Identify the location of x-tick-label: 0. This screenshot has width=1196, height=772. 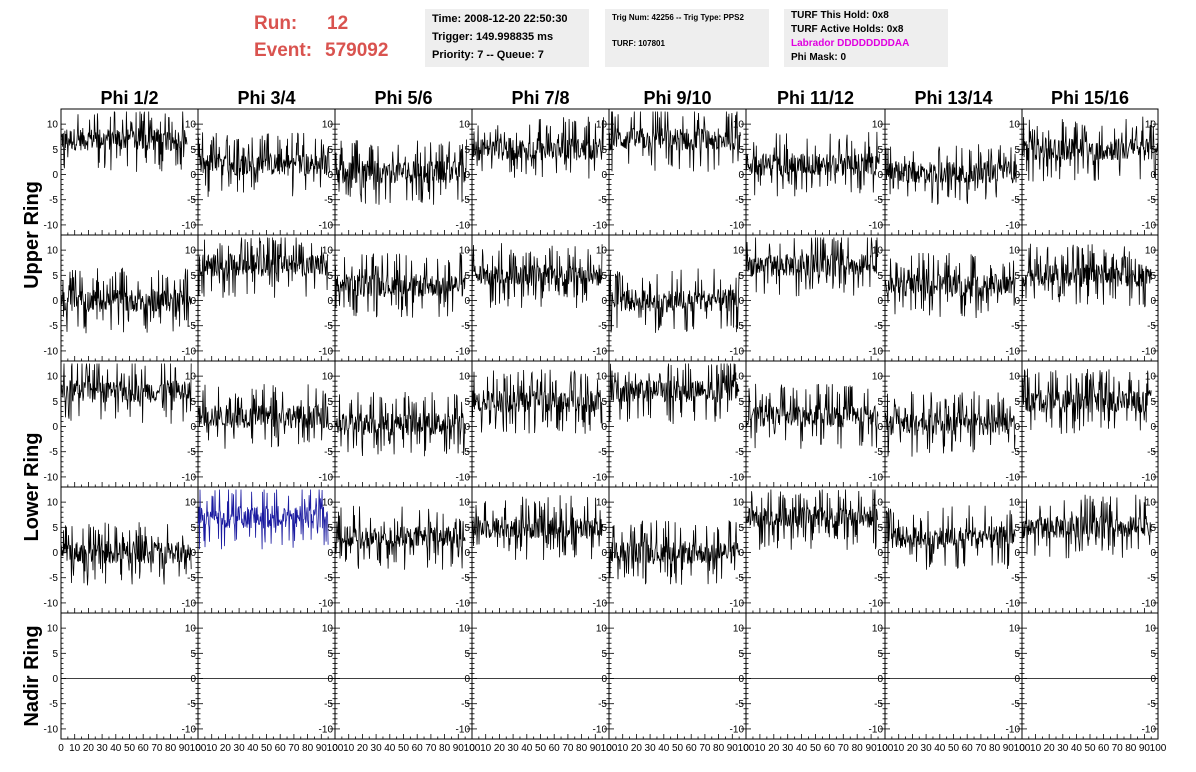
(746, 748).